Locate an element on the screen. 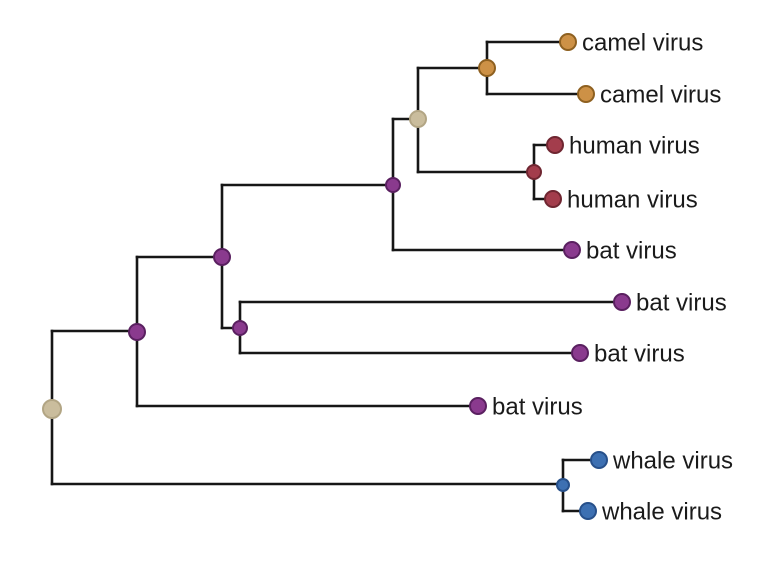  internal-node-human is located at coordinates (534, 172).